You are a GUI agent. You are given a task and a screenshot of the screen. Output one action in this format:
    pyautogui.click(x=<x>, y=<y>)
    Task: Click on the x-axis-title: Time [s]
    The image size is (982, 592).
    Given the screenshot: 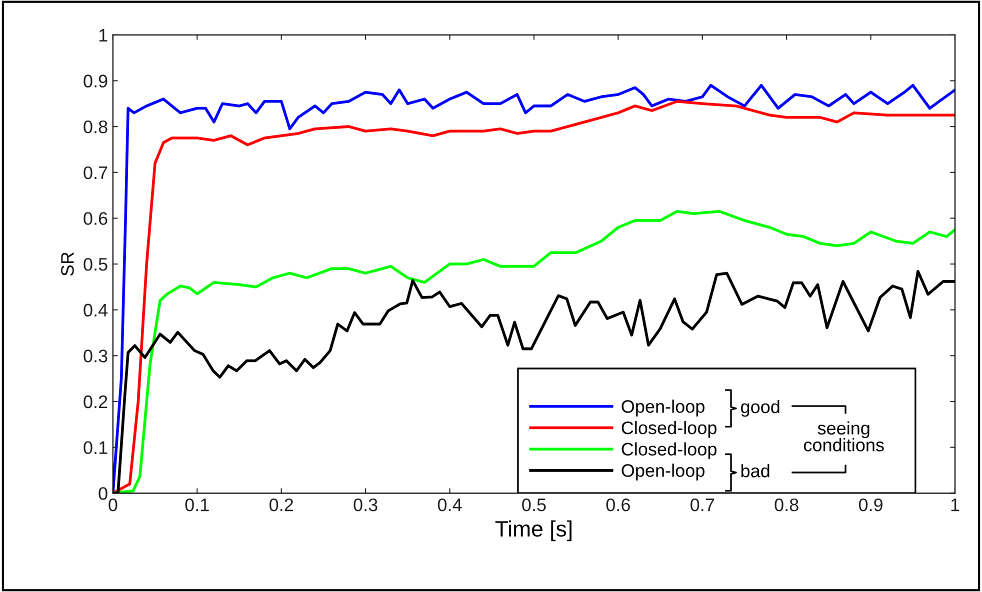 What is the action you would take?
    pyautogui.click(x=533, y=531)
    